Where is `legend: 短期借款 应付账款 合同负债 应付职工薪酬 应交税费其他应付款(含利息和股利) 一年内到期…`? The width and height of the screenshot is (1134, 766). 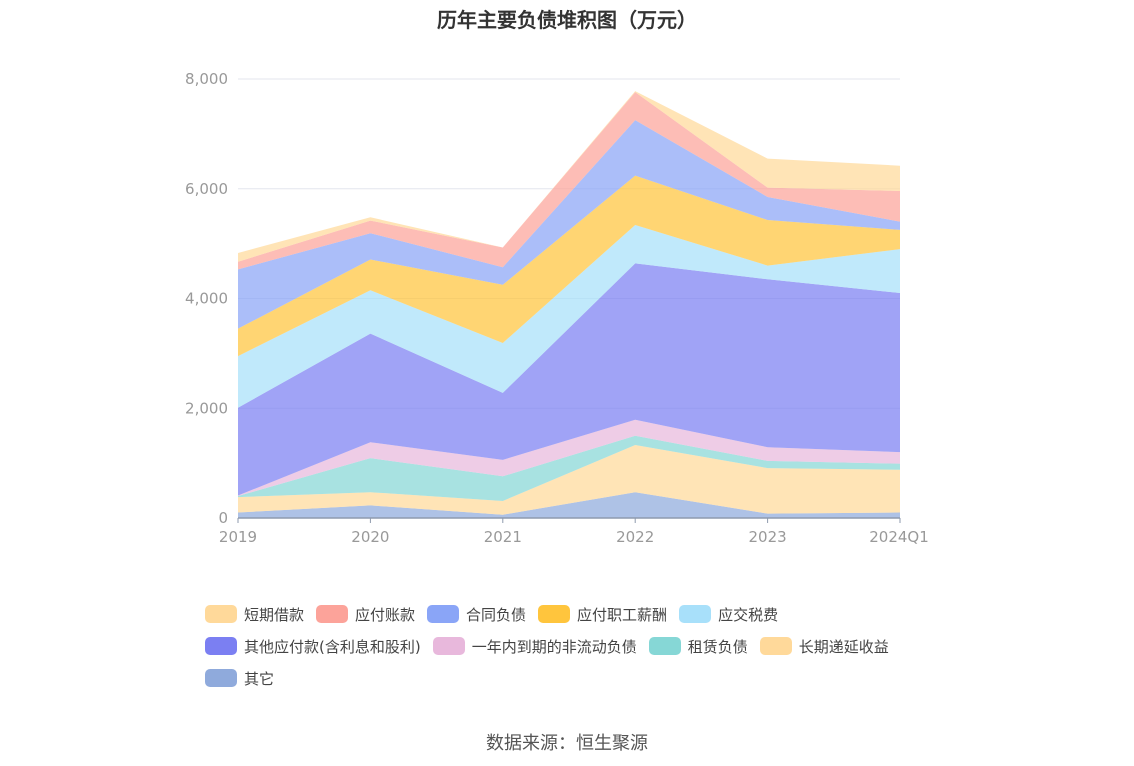 legend: 短期借款 应付账款 合同负债 应付职工薪酬 应交税费其他应付款(含利息和股利) 一年内到期… is located at coordinates (585, 646).